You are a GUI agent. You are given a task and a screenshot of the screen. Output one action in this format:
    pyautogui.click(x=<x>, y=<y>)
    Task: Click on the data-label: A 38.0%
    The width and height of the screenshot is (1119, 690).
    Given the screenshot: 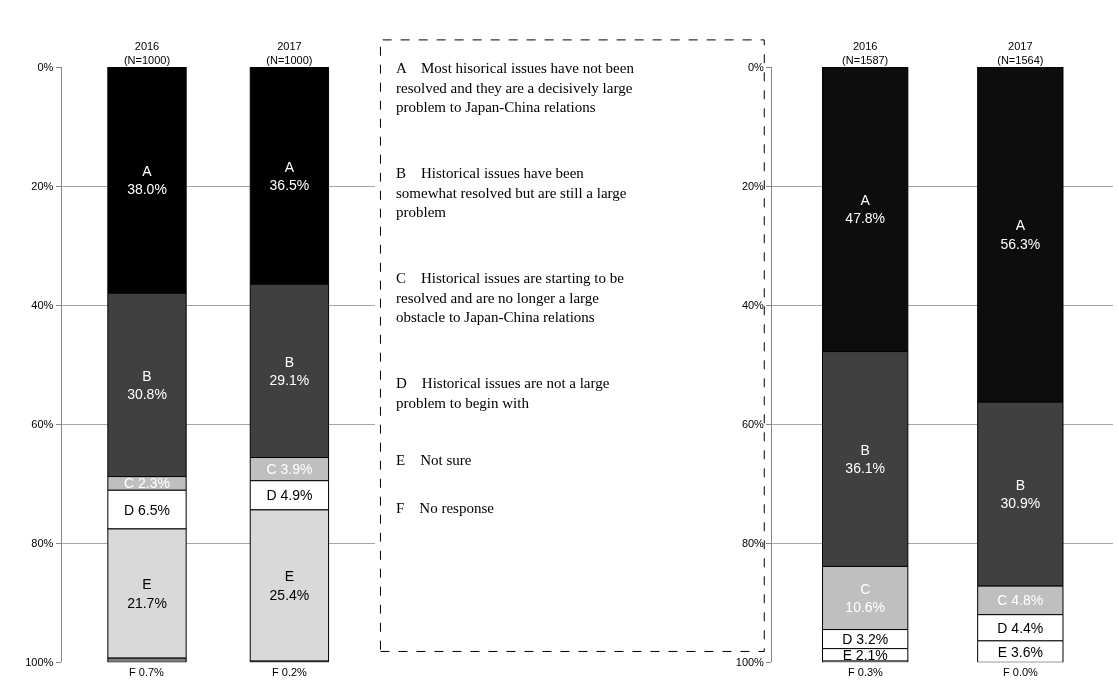 What is the action you would take?
    pyautogui.click(x=147, y=180)
    